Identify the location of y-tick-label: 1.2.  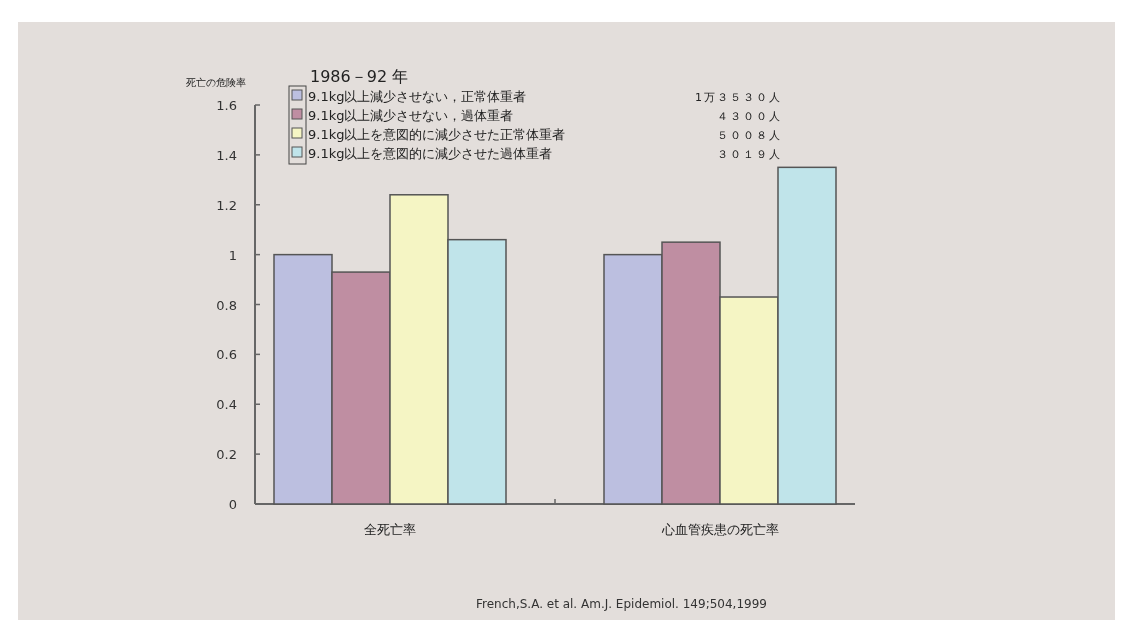
(226, 205).